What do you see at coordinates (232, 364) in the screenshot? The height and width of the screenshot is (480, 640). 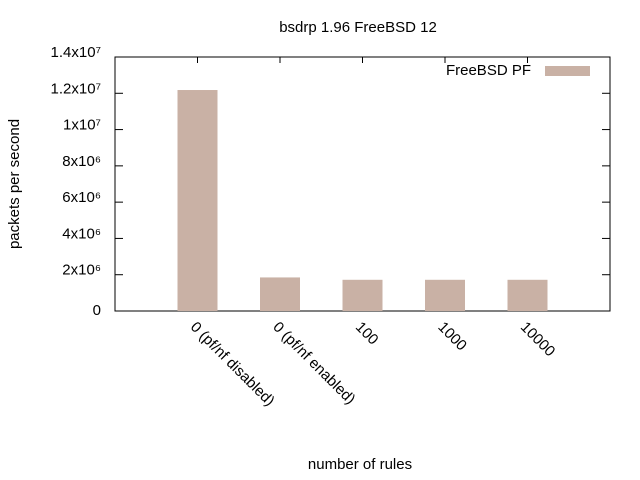 I see `x-tick-label: 0 (pf/nf disabled)` at bounding box center [232, 364].